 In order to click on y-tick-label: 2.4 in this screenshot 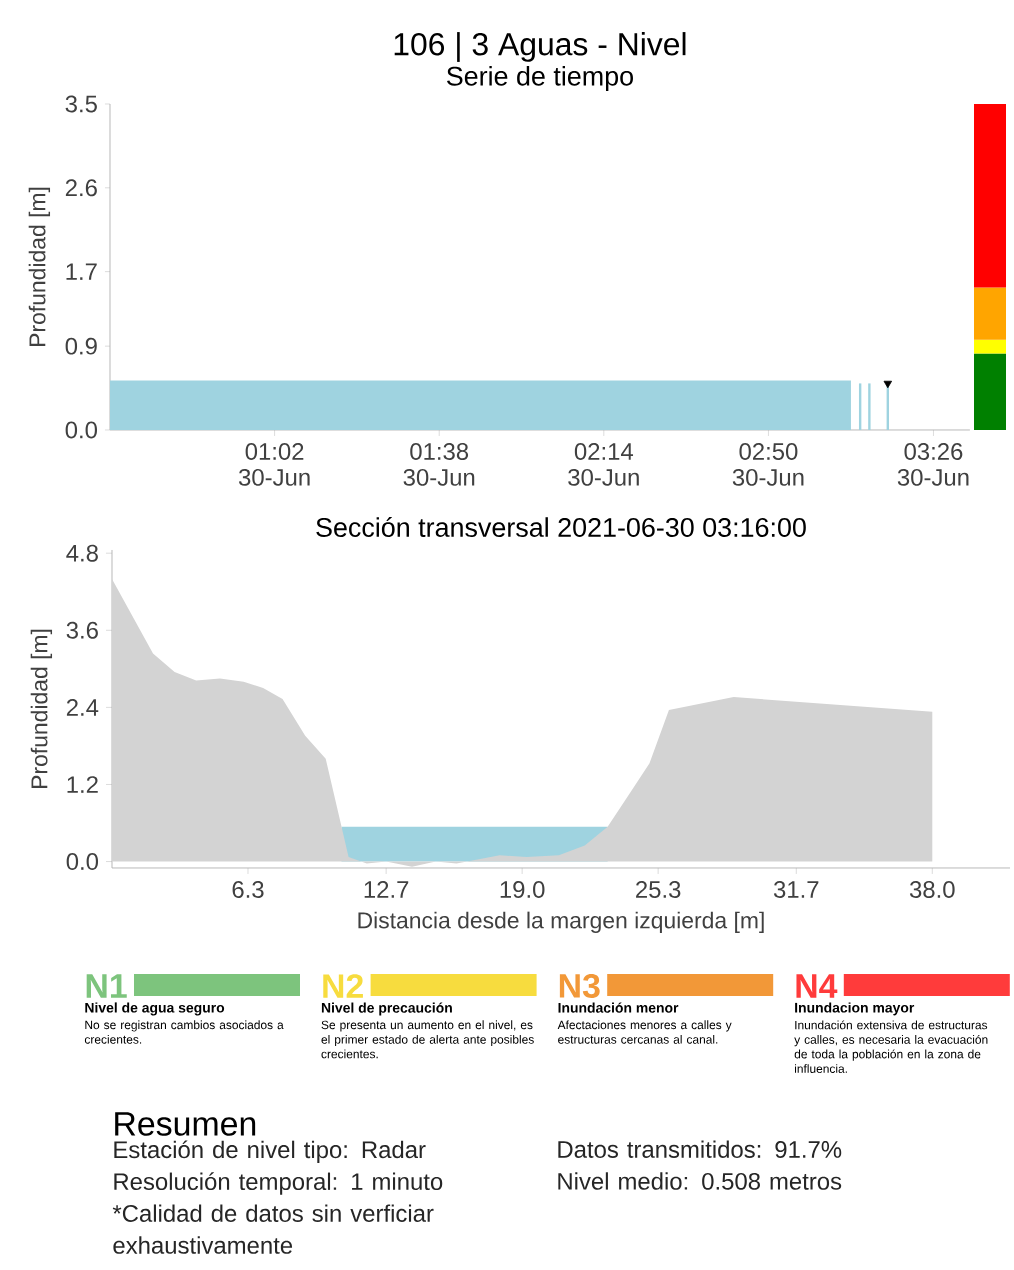, I will do `click(82, 707)`.